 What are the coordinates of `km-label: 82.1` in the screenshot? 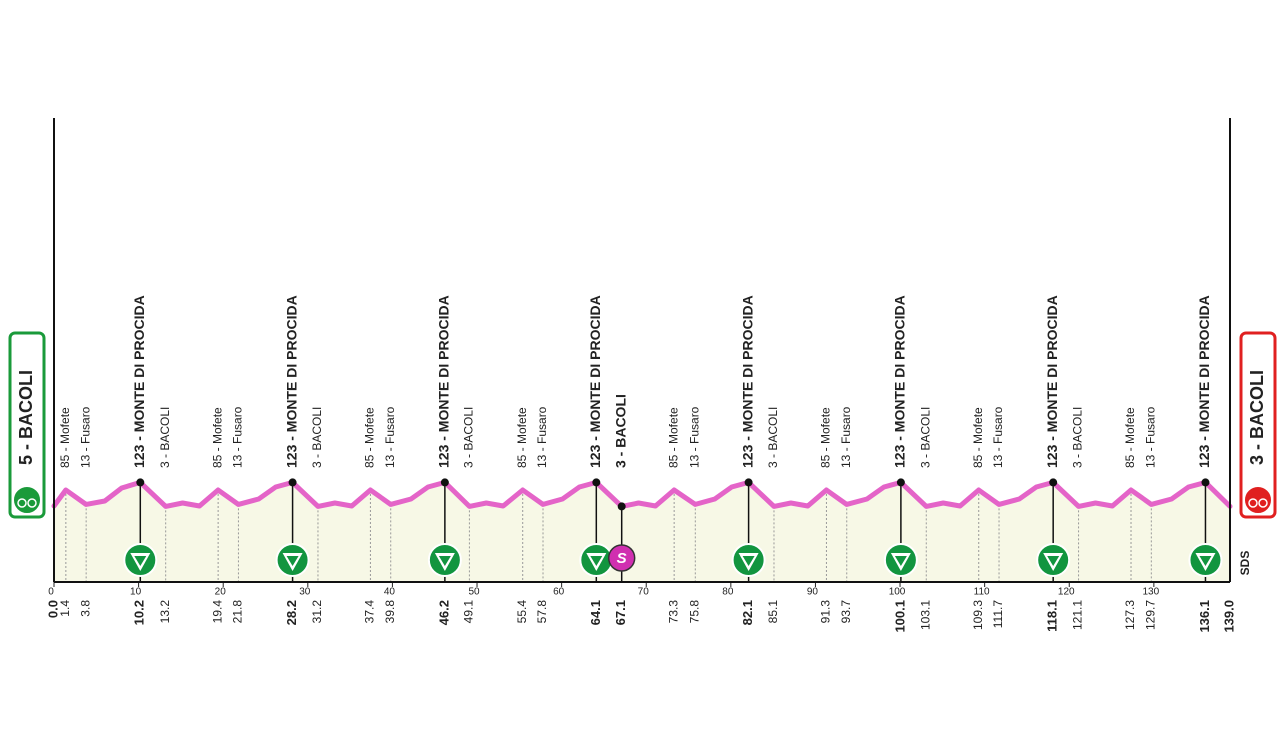 It's located at (747, 612).